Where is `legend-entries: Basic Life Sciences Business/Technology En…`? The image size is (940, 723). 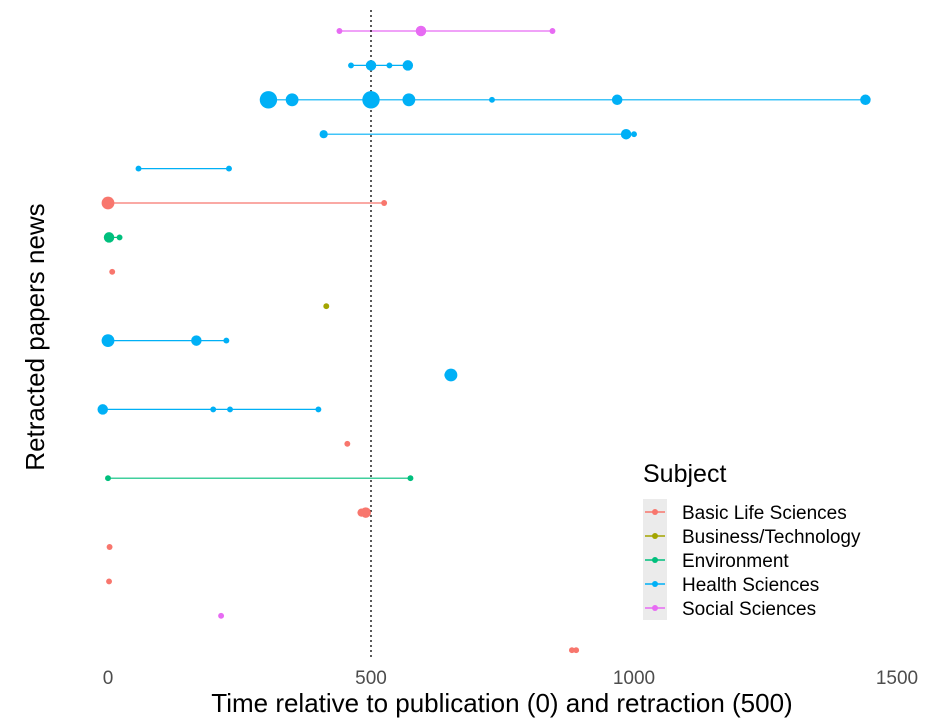
legend-entries: Basic Life Sciences Business/Technology En… is located at coordinates (752, 559).